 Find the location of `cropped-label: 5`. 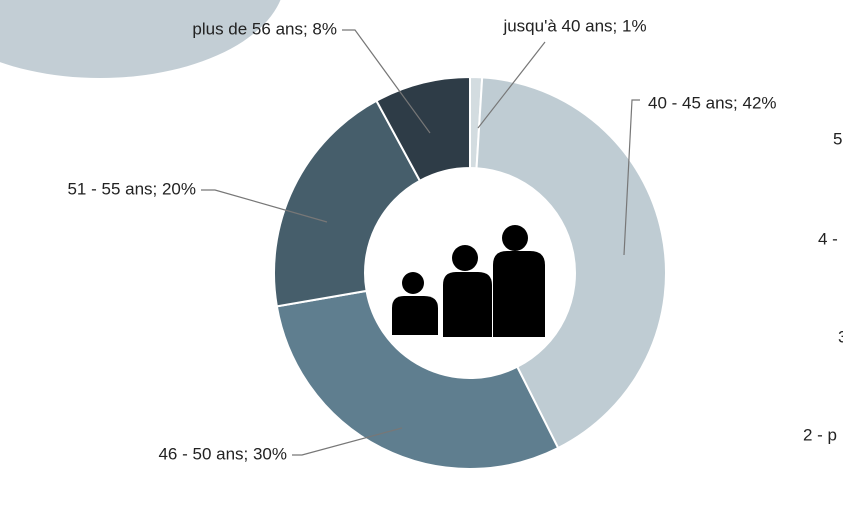

cropped-label: 5 is located at coordinates (837, 138).